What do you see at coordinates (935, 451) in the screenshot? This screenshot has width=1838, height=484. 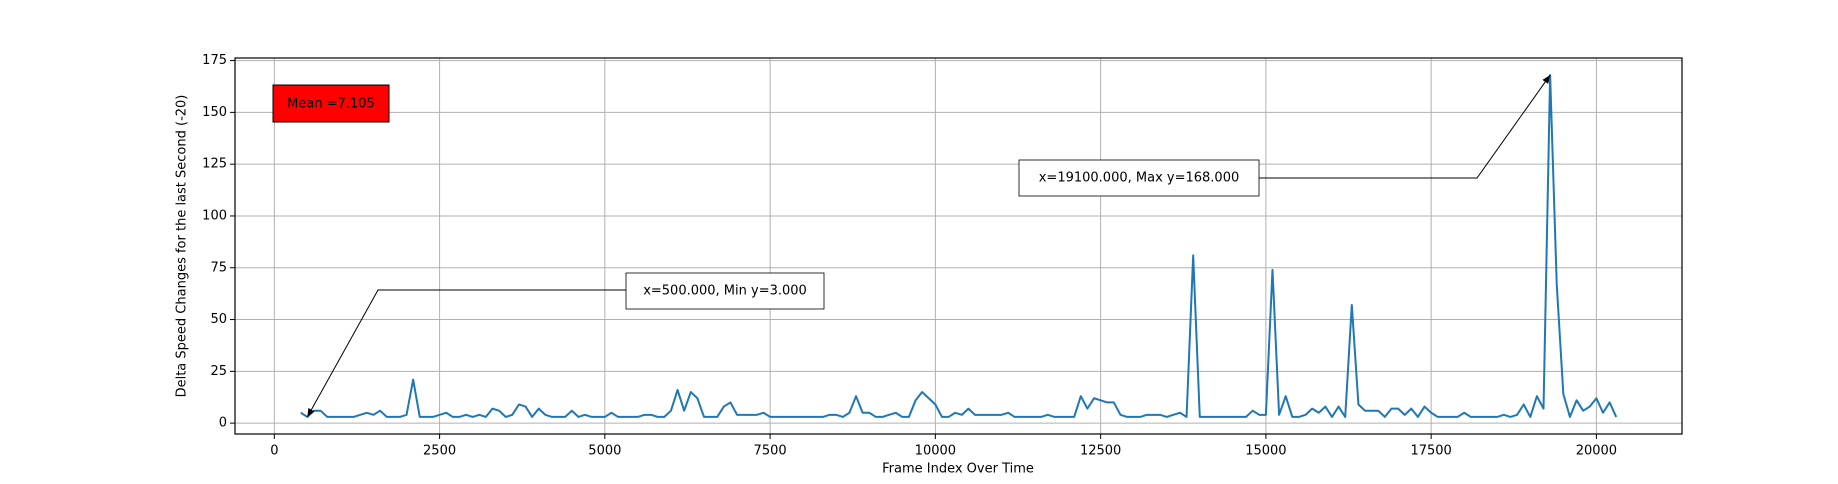 I see `x-tick-label: 10000` at bounding box center [935, 451].